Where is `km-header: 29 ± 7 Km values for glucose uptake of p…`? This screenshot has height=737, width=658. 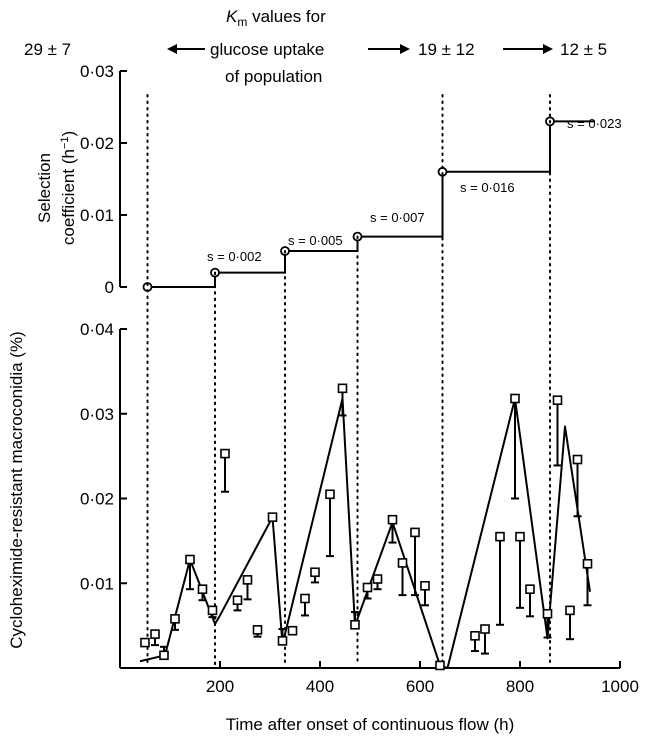
km-header: 29 ± 7 Km values for glucose uptake of p… is located at coordinates (315, 46).